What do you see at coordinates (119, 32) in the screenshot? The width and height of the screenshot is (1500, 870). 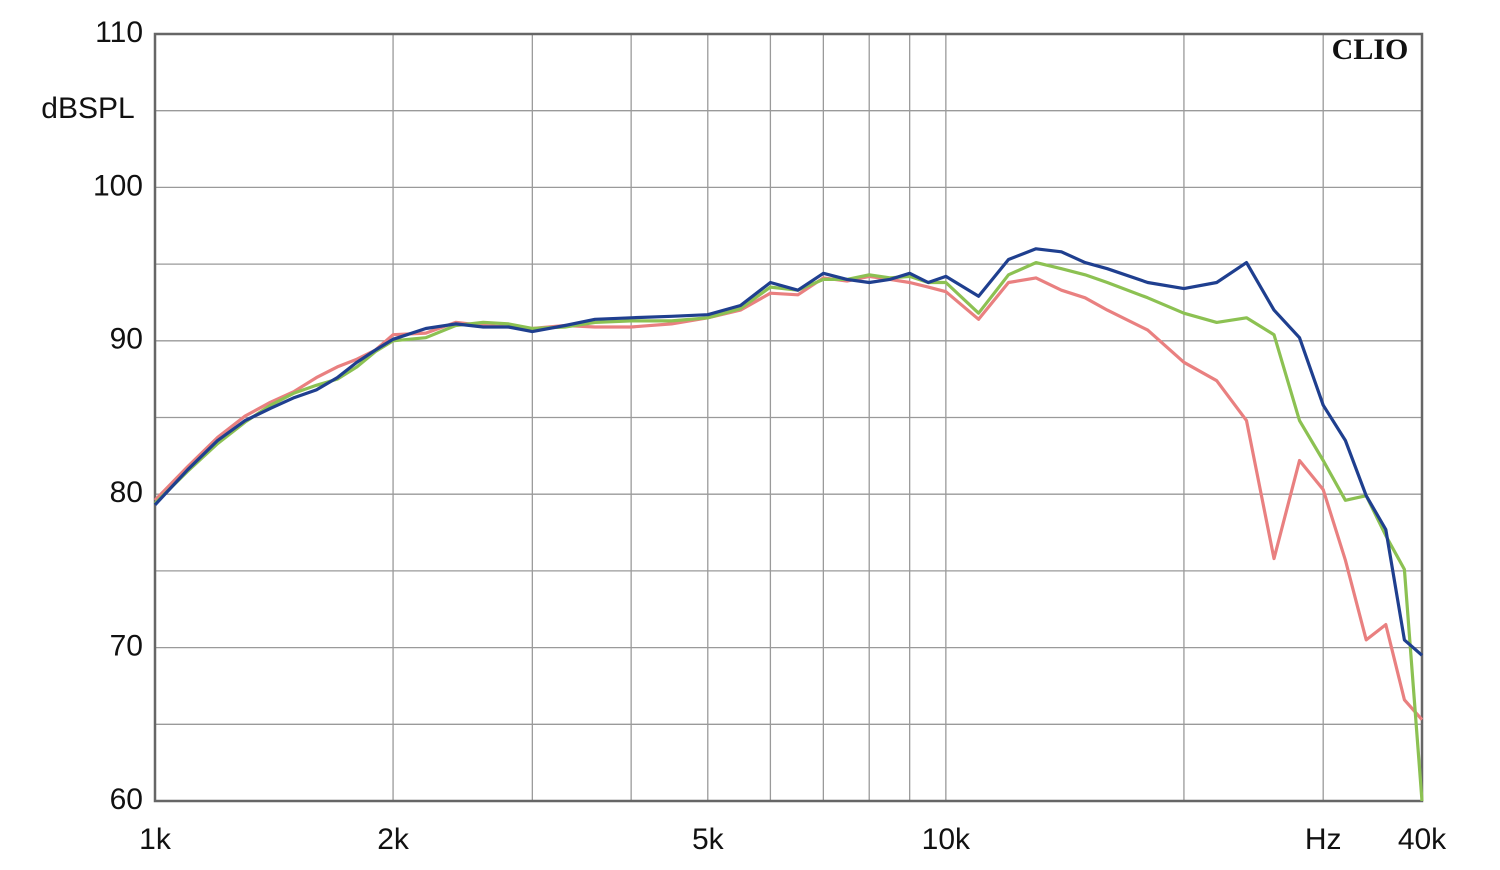 I see `y-tick-label: 110` at bounding box center [119, 32].